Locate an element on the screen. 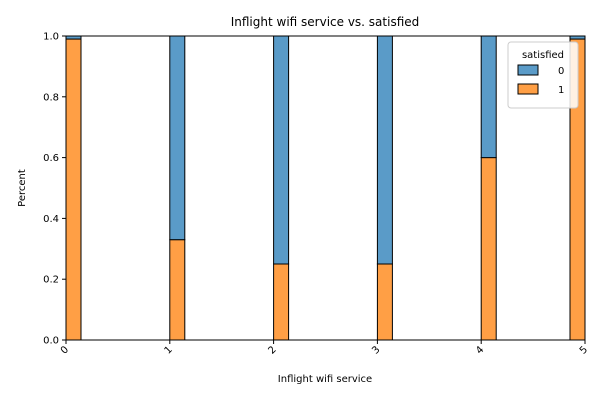 The image size is (600, 400). y-tick-label: 1.0 is located at coordinates (51, 37).